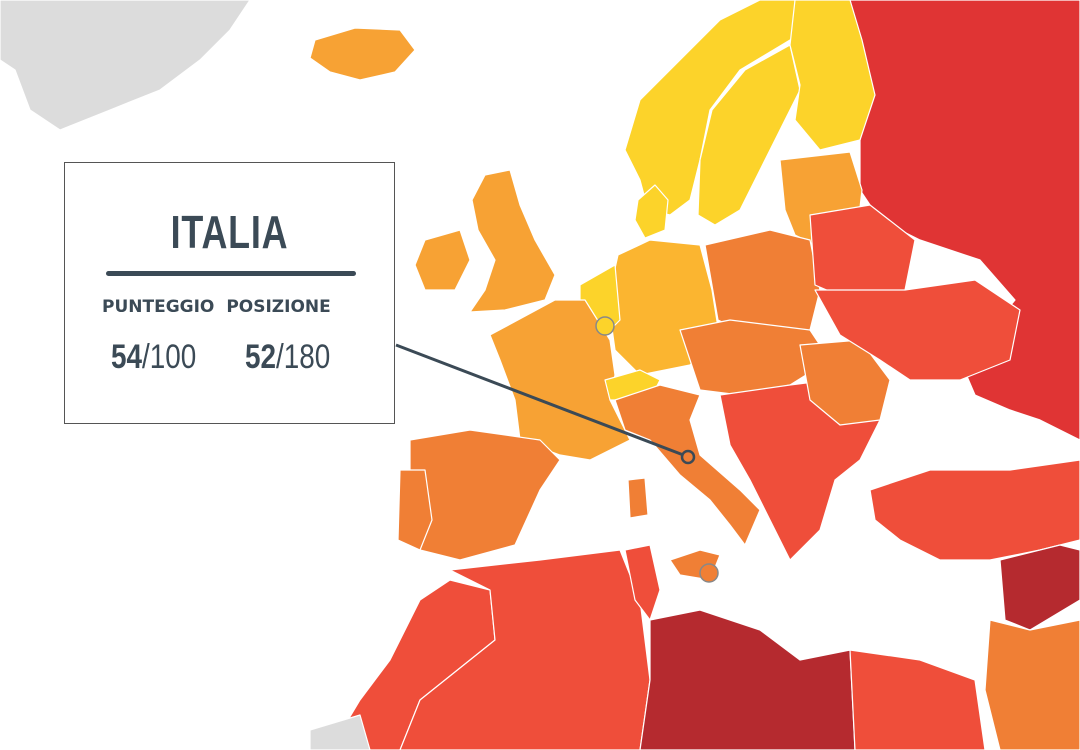 The height and width of the screenshot is (750, 1080). I want to click on rank-value: 52/180, so click(287, 357).